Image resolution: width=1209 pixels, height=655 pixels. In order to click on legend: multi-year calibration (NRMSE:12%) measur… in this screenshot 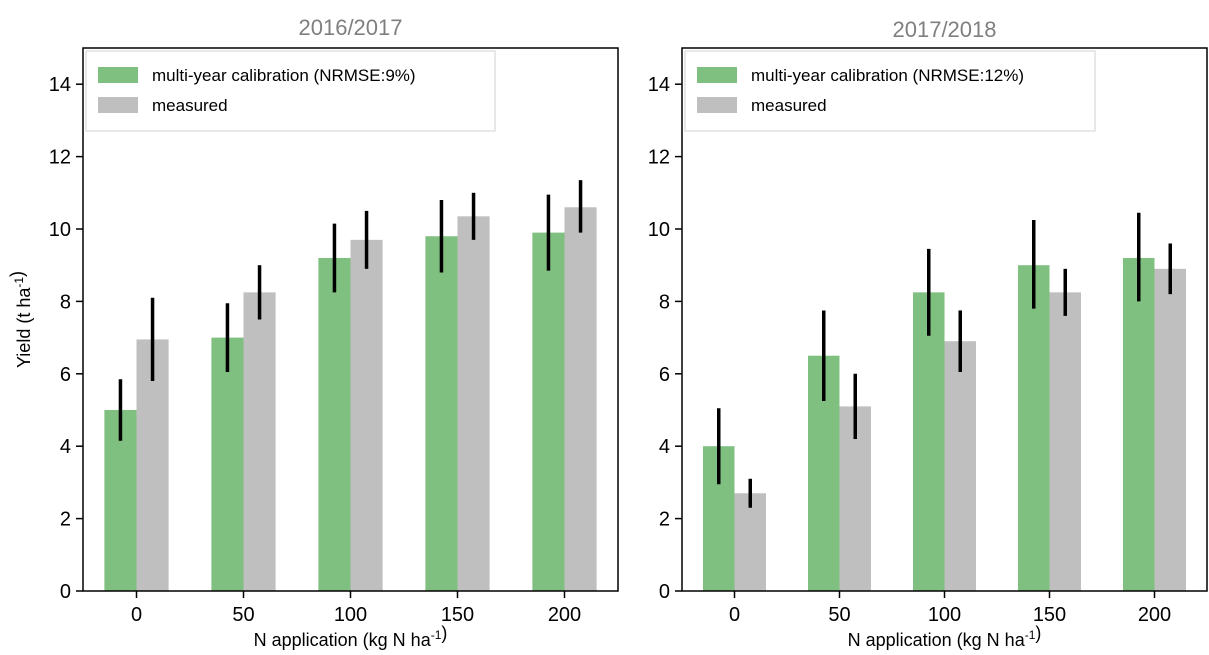, I will do `click(890, 91)`.